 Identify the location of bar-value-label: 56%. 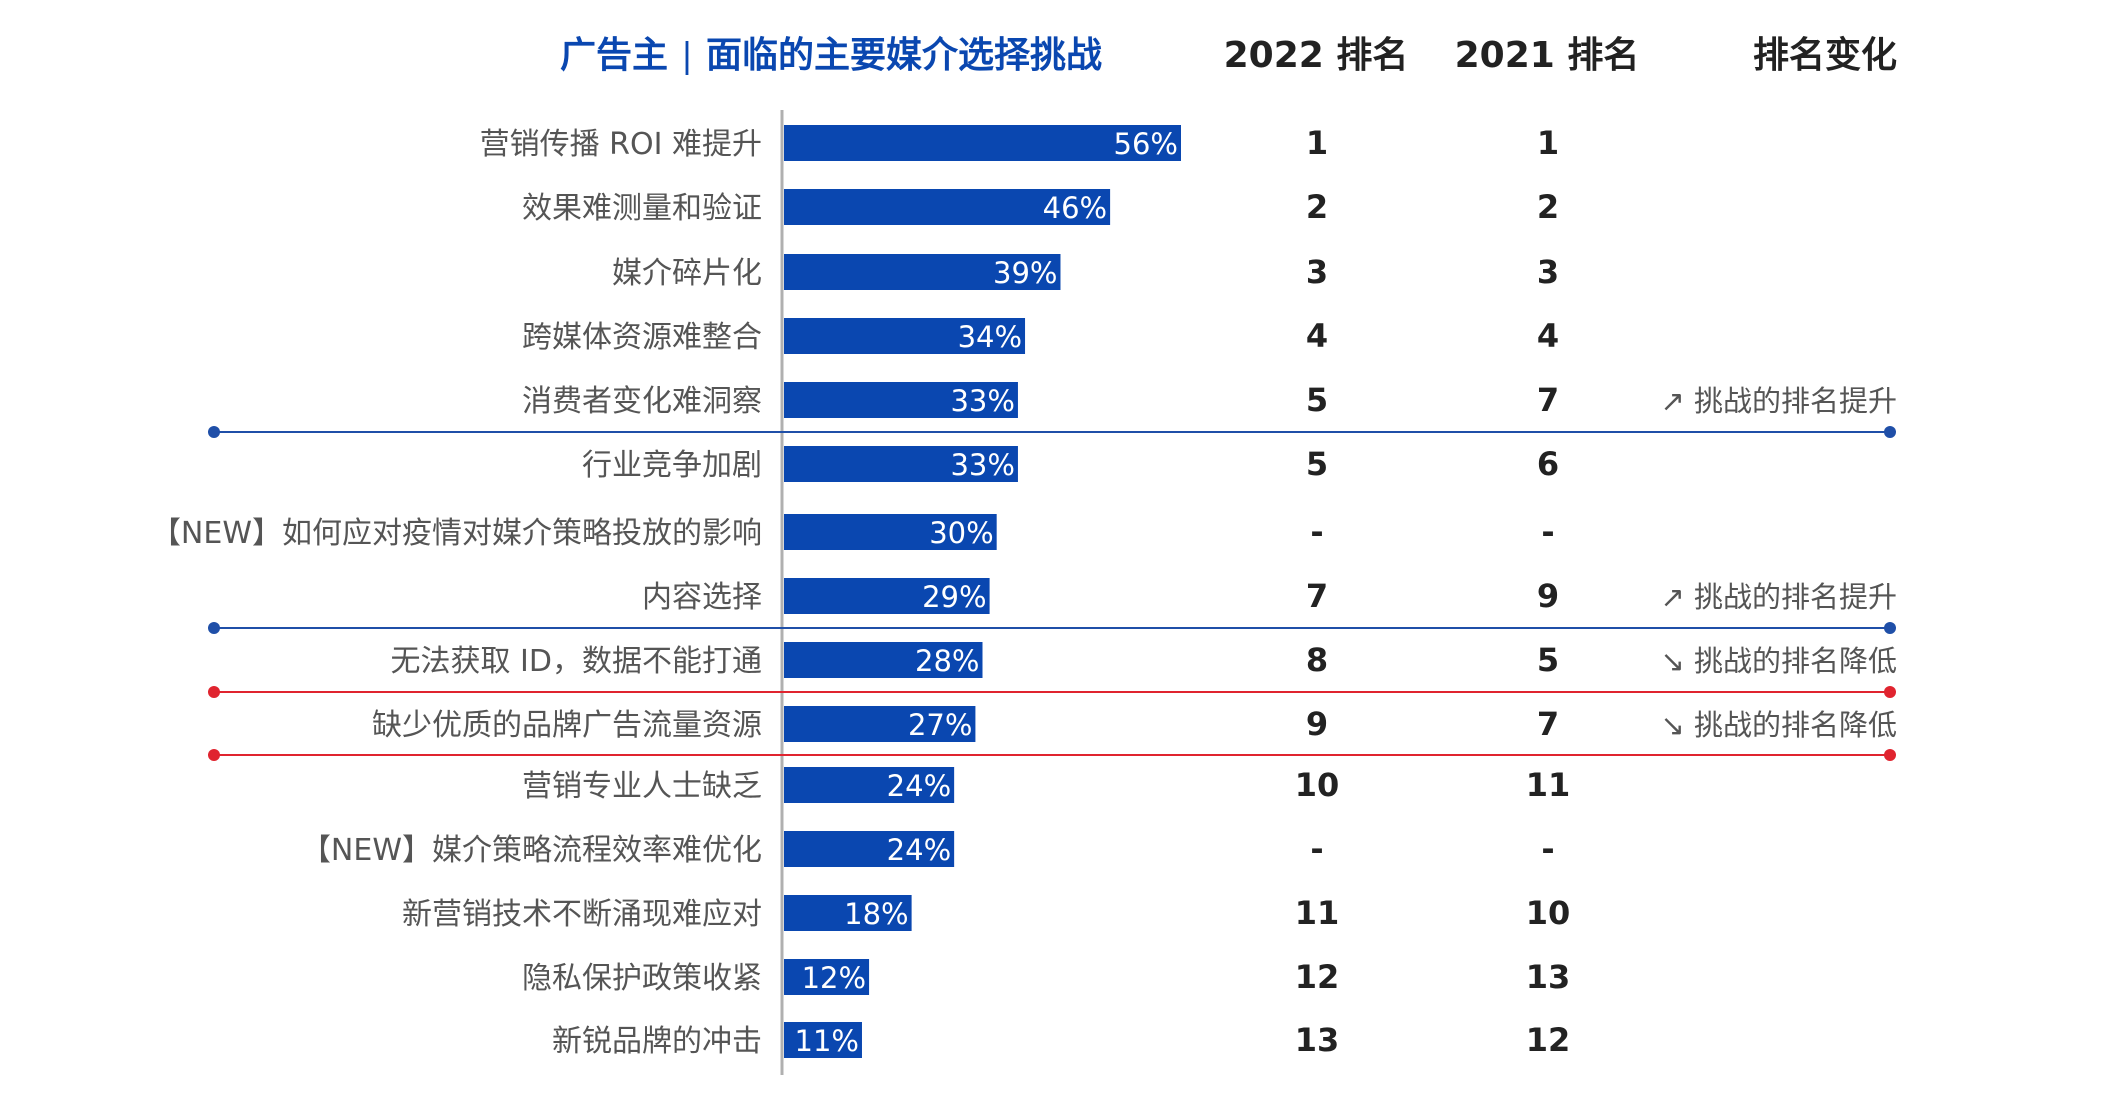
(1146, 144).